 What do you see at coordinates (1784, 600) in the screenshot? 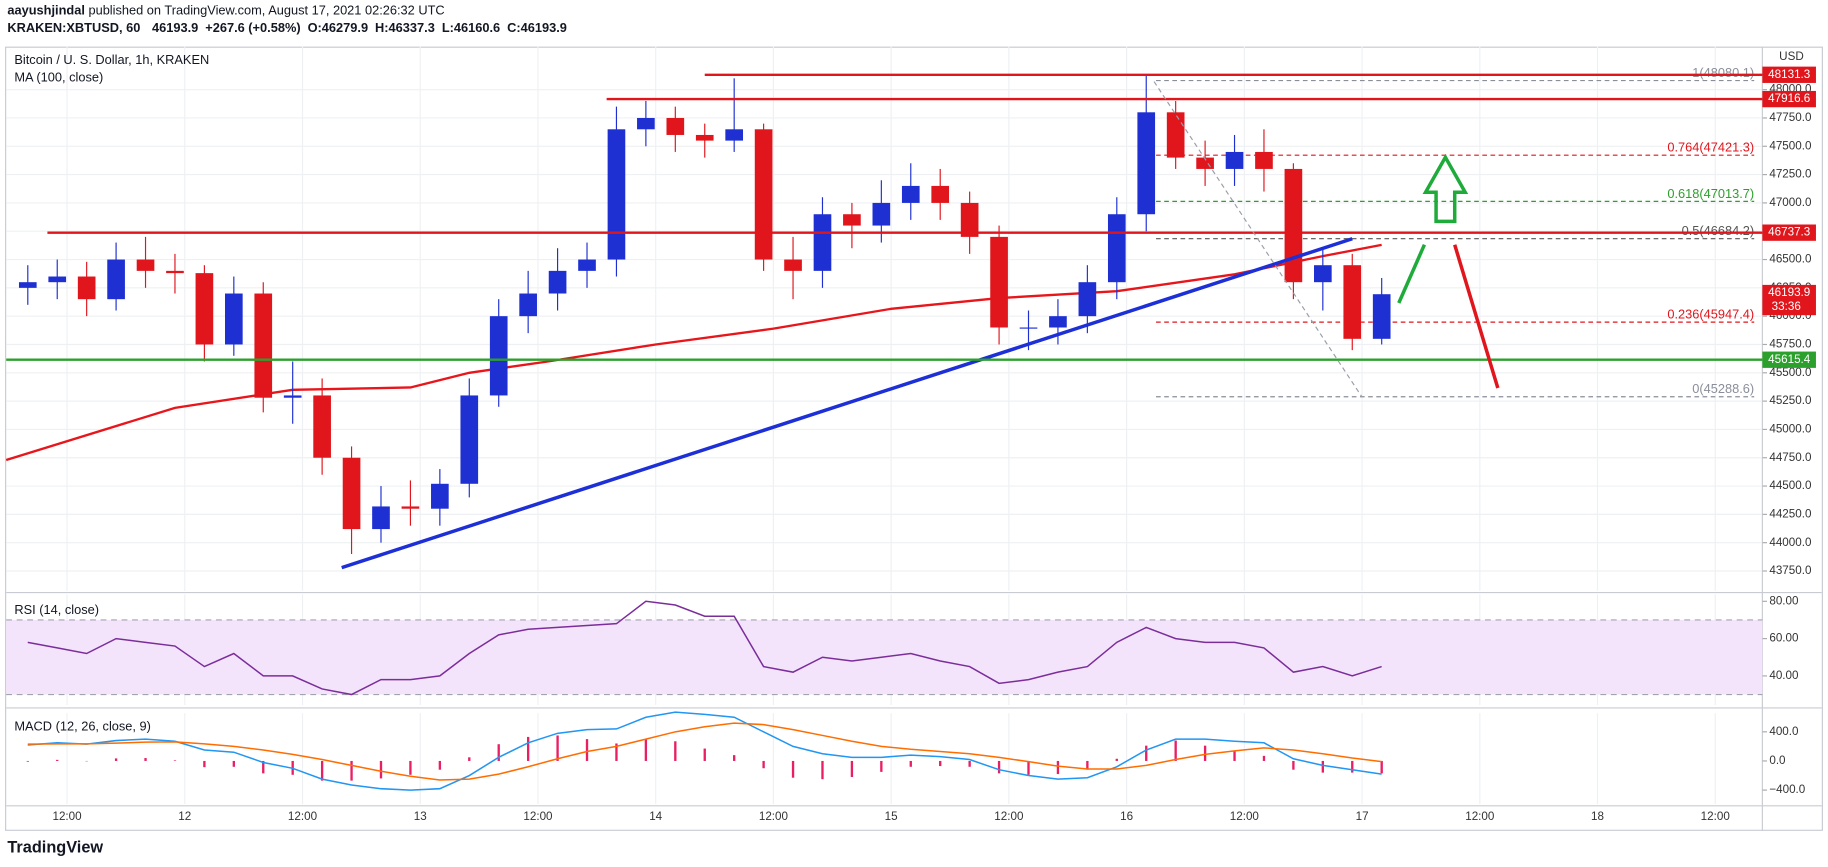
I see `y-tick-label: 80.00` at bounding box center [1784, 600].